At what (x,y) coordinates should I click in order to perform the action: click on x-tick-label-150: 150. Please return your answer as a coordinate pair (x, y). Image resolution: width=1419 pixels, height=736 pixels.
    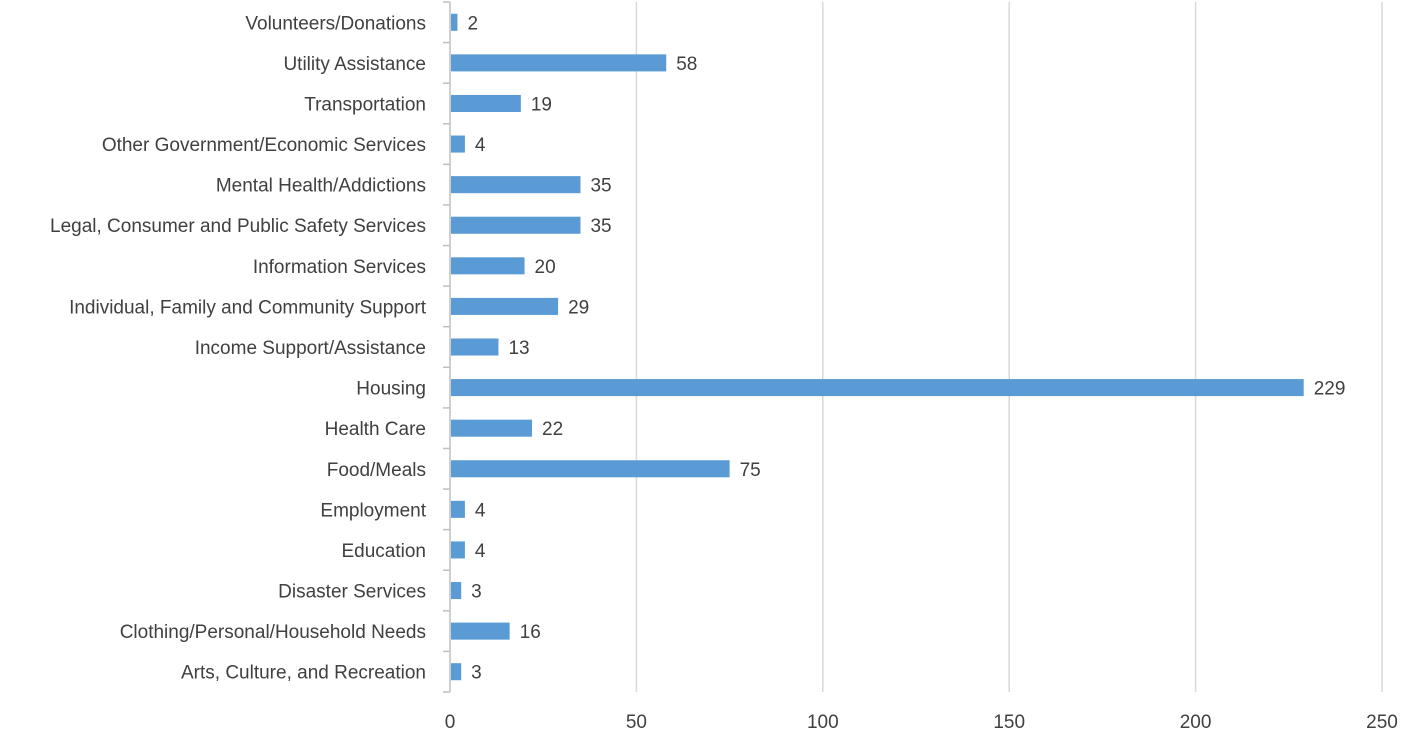
    Looking at the image, I should click on (1009, 722).